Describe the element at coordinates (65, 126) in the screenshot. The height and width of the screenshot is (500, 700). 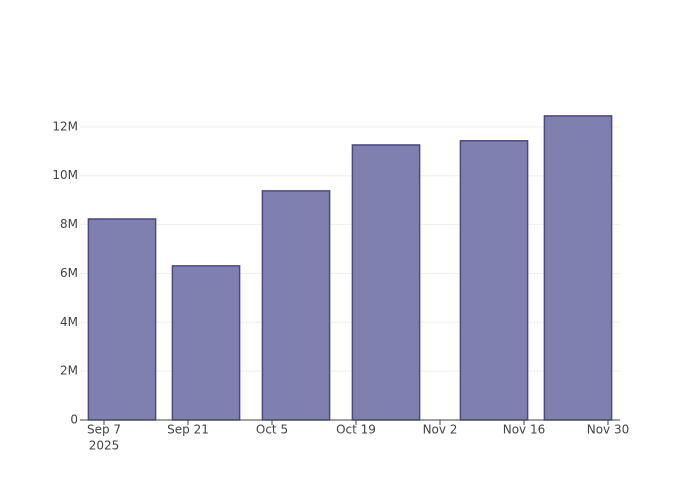
I see `y-tick-label: 12M` at that location.